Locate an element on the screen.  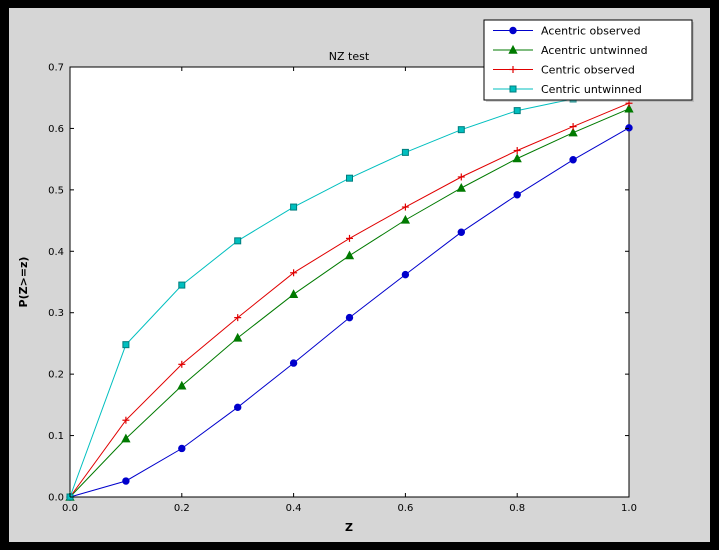
x-tick-label: 0.0 is located at coordinates (70, 508).